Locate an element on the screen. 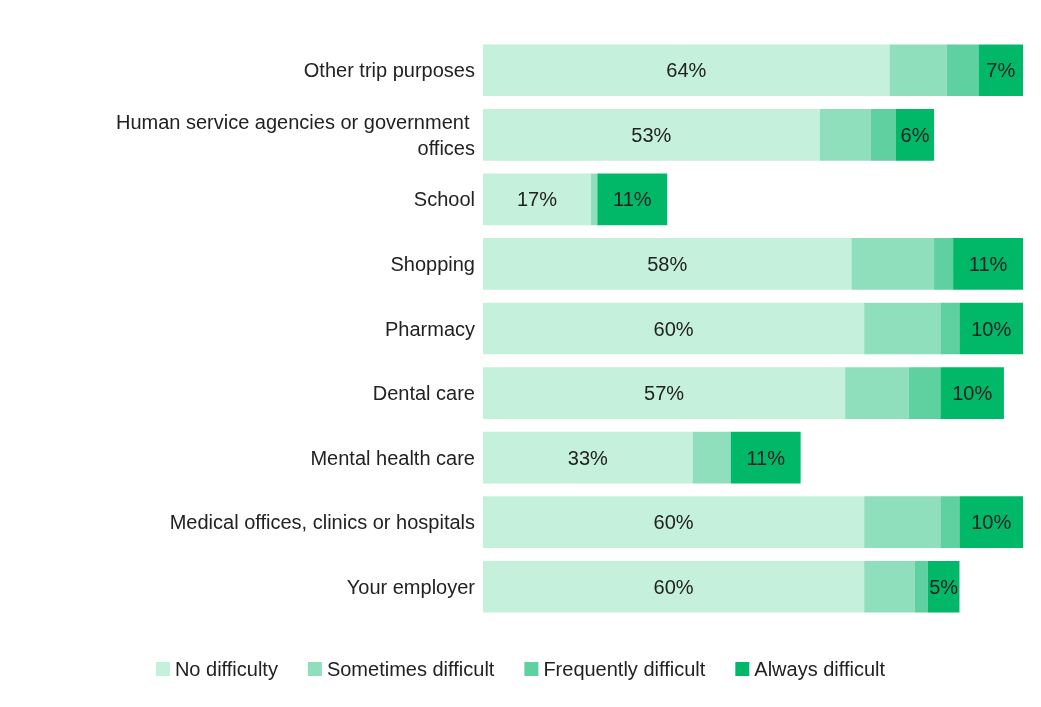  data-label: 17% is located at coordinates (537, 199).